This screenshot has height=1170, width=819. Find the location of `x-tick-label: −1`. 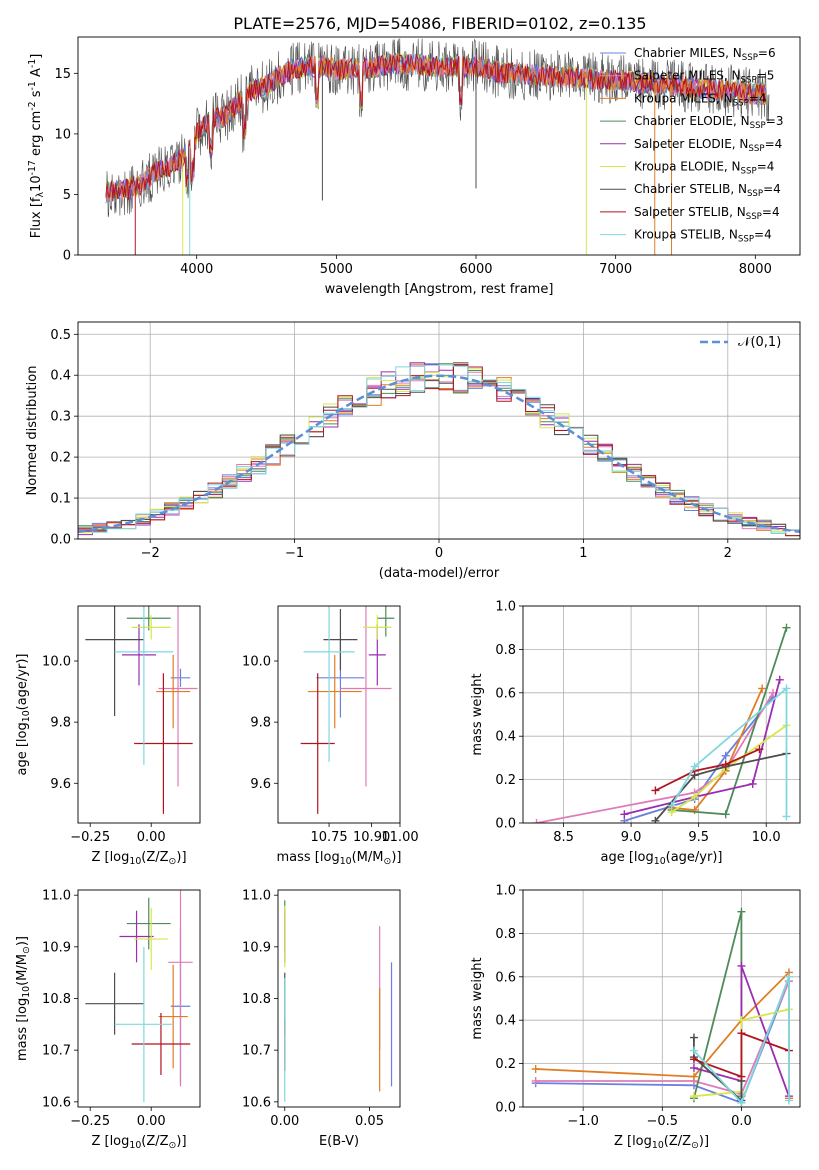

x-tick-label: −1 is located at coordinates (294, 553).